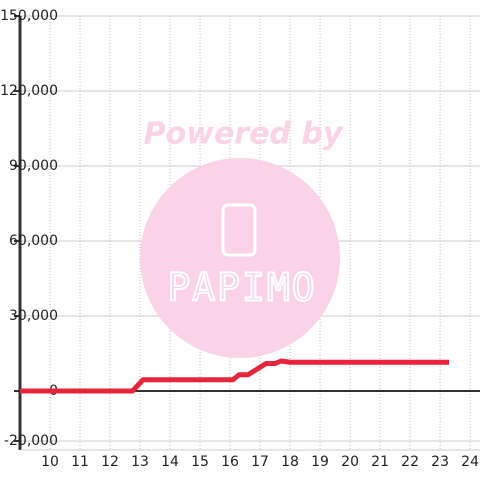 This screenshot has height=484, width=480. What do you see at coordinates (239, 230) in the screenshot?
I see `watermark-icon` at bounding box center [239, 230].